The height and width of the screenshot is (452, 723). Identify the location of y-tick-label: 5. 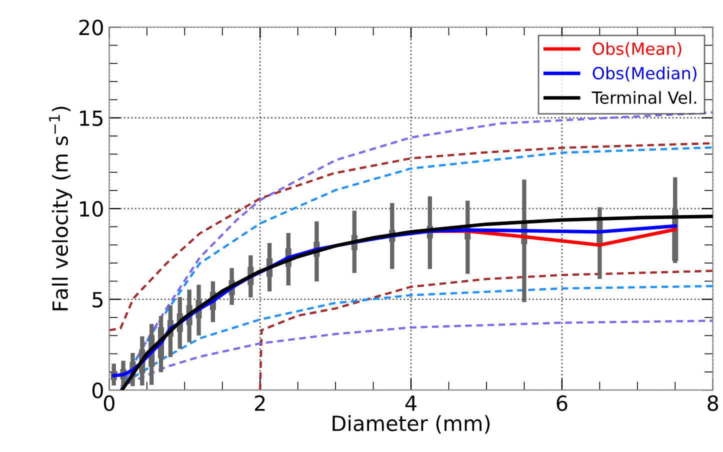
(97, 300).